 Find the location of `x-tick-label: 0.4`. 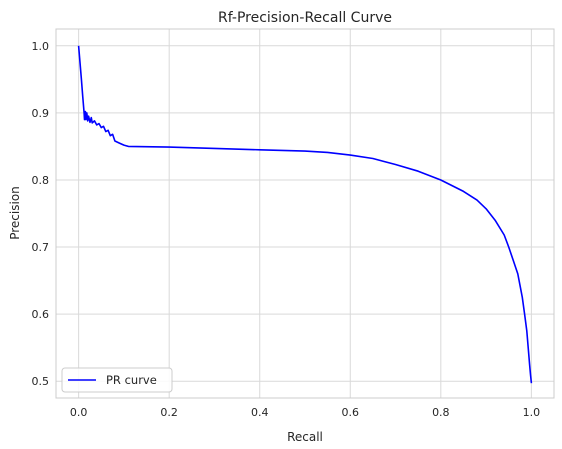

x-tick-label: 0.4 is located at coordinates (260, 412).